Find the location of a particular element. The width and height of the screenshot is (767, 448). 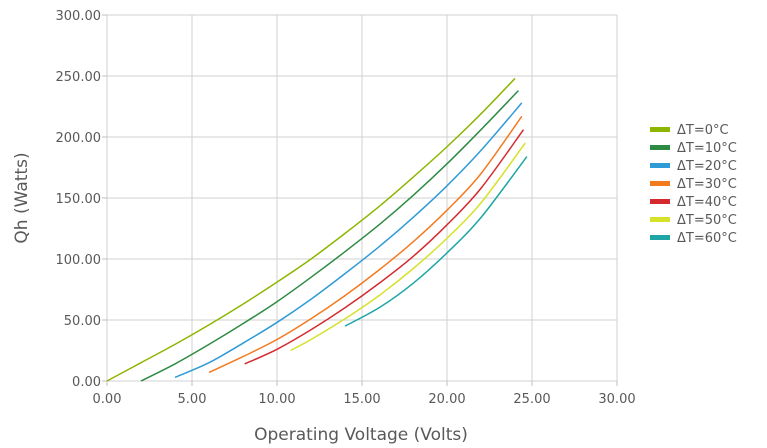

x-tick-label: 10.00 is located at coordinates (276, 399).